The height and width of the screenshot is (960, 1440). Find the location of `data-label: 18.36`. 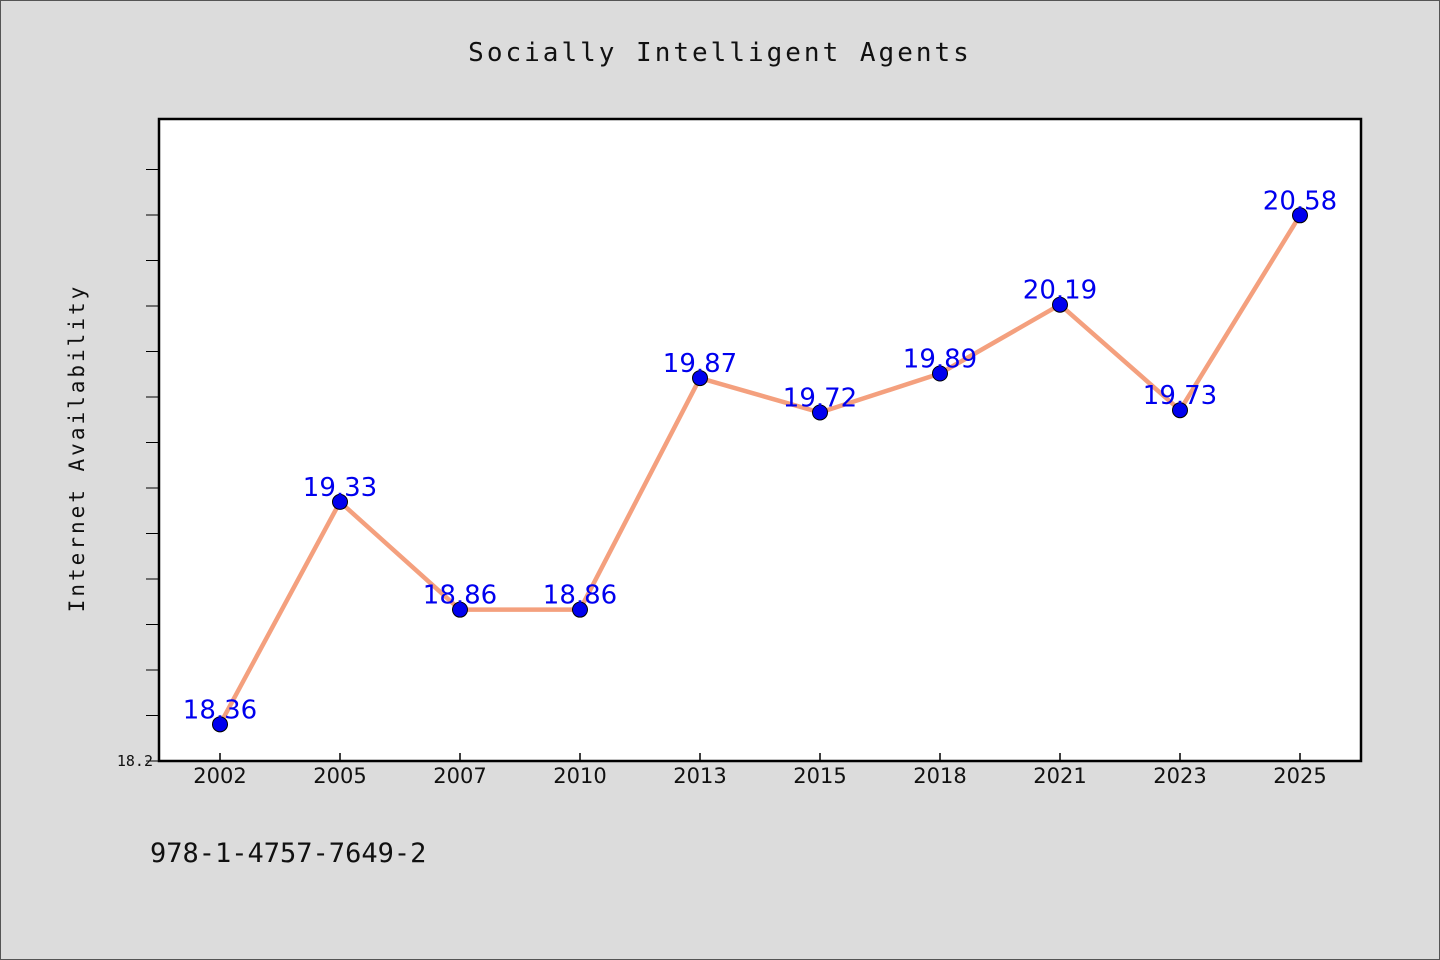

data-label: 18.36 is located at coordinates (220, 710).